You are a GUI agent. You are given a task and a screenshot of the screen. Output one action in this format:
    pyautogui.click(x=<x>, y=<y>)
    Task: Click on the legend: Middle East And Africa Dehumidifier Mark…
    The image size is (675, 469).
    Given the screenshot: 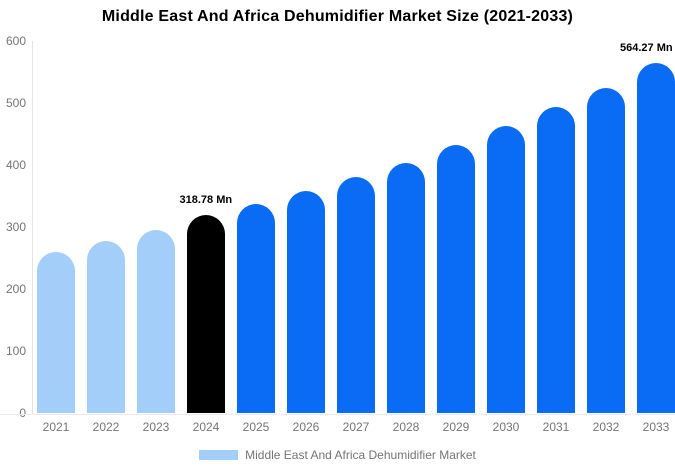 What is the action you would take?
    pyautogui.click(x=337, y=455)
    